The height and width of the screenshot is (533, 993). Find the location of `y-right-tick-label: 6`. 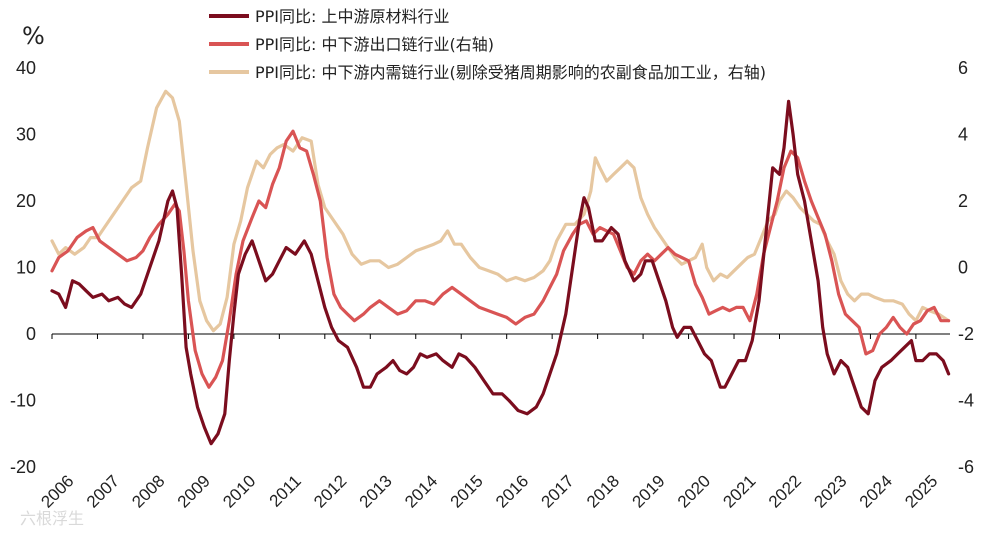

y-right-tick-label: 6 is located at coordinates (963, 68).